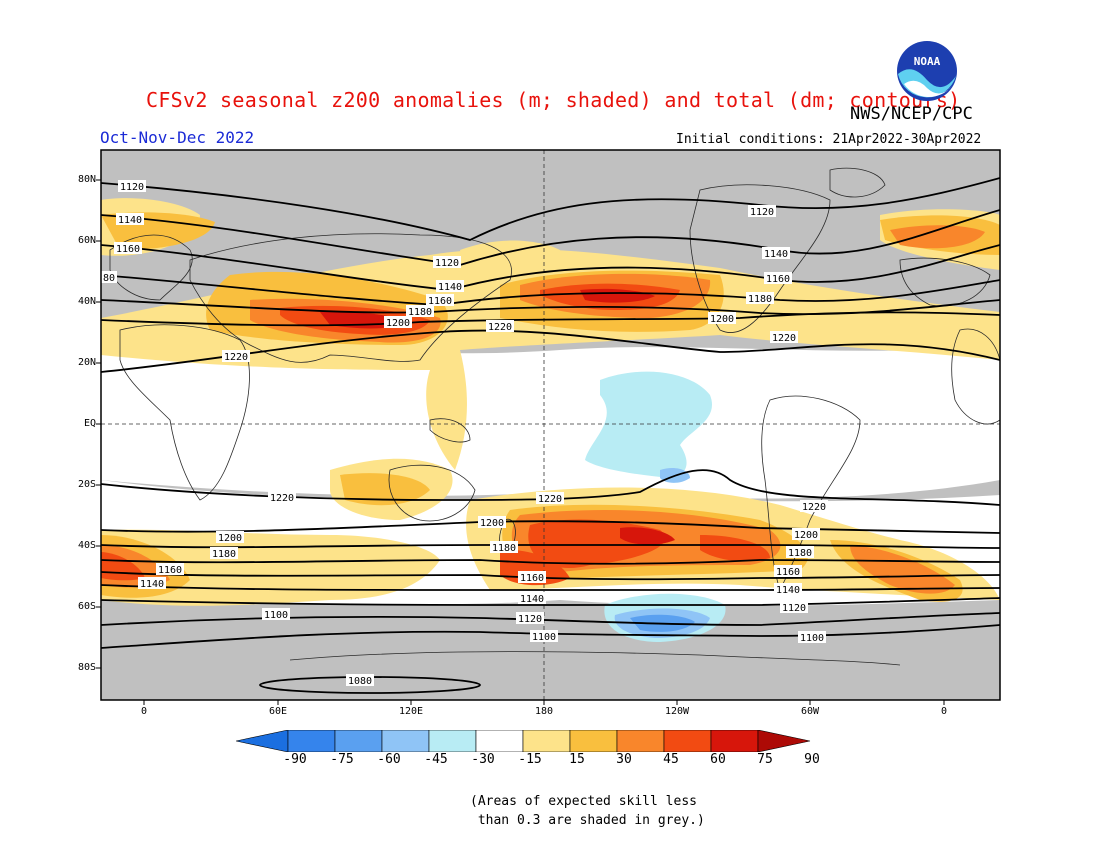 Image resolution: width=1100 pixels, height=850 pixels. What do you see at coordinates (86, 179) in the screenshot?
I see `lat-label: 80N` at bounding box center [86, 179].